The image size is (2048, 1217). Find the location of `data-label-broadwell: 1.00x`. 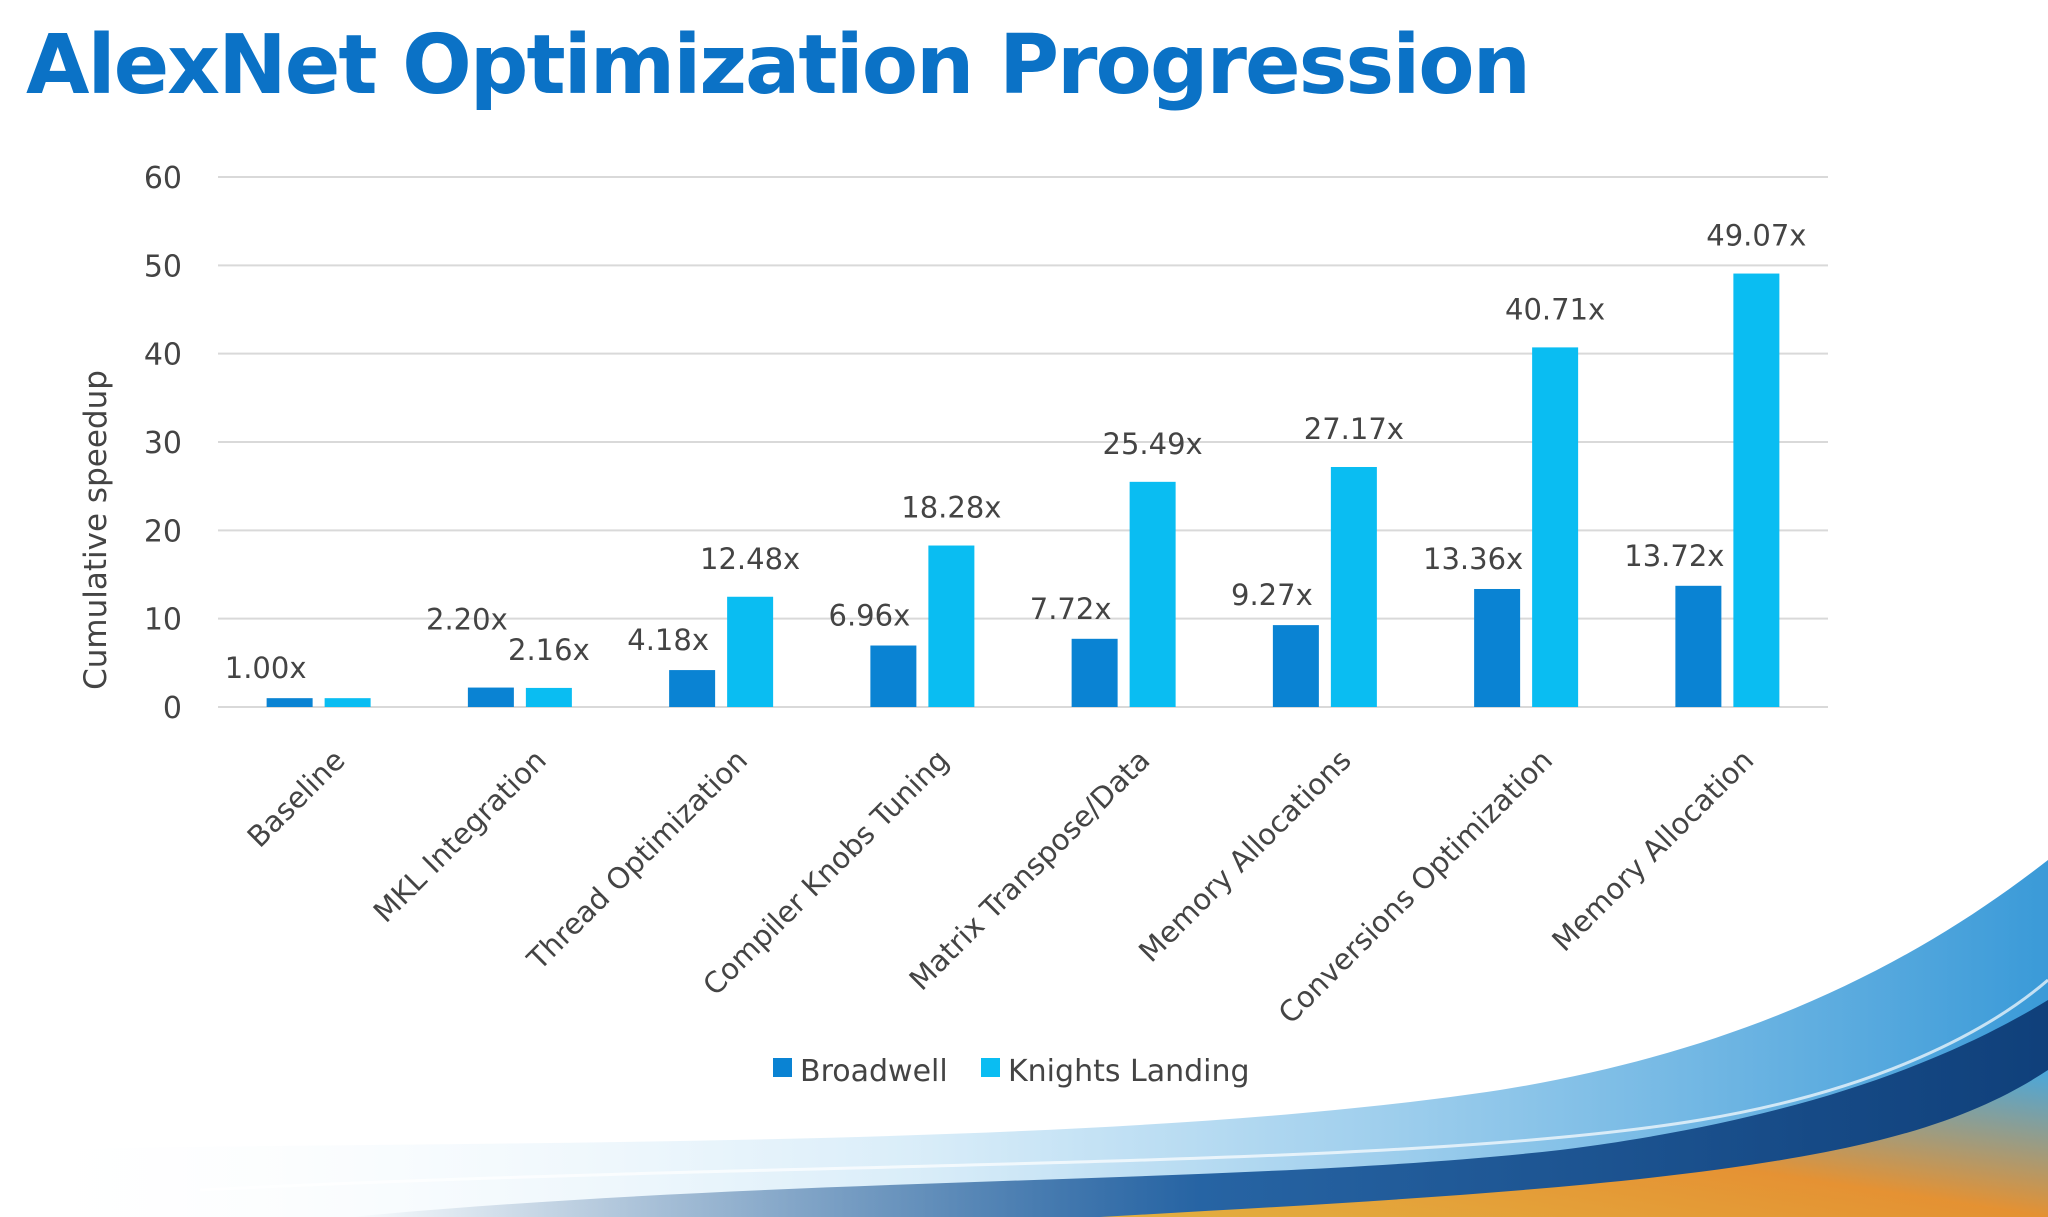

data-label-broadwell: 1.00x is located at coordinates (266, 668).